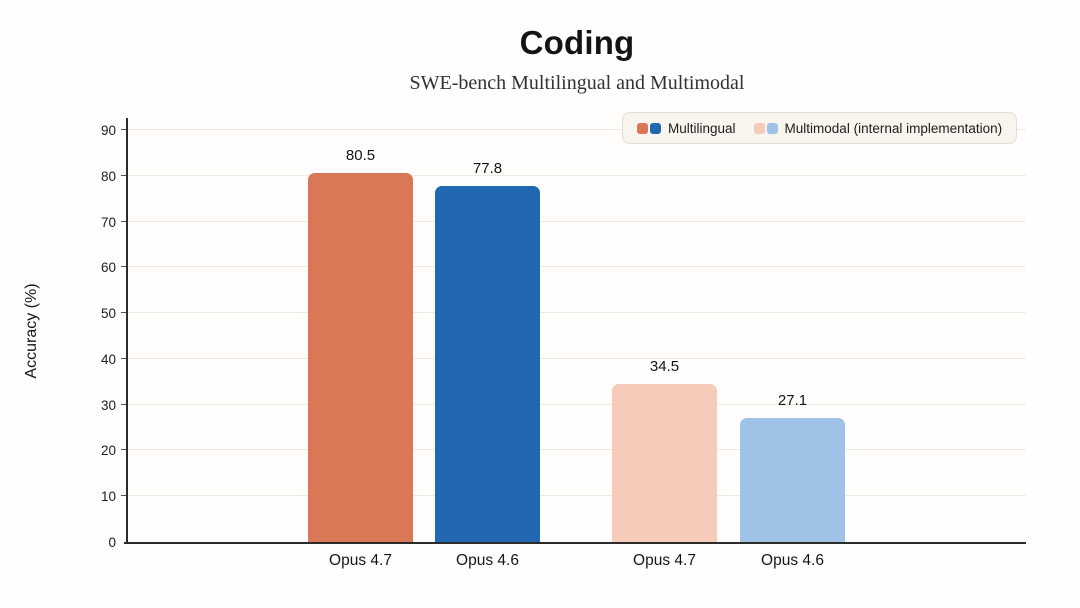 The width and height of the screenshot is (1080, 608). Describe the element at coordinates (108, 405) in the screenshot. I see `y-tick-label-30: 30` at that location.